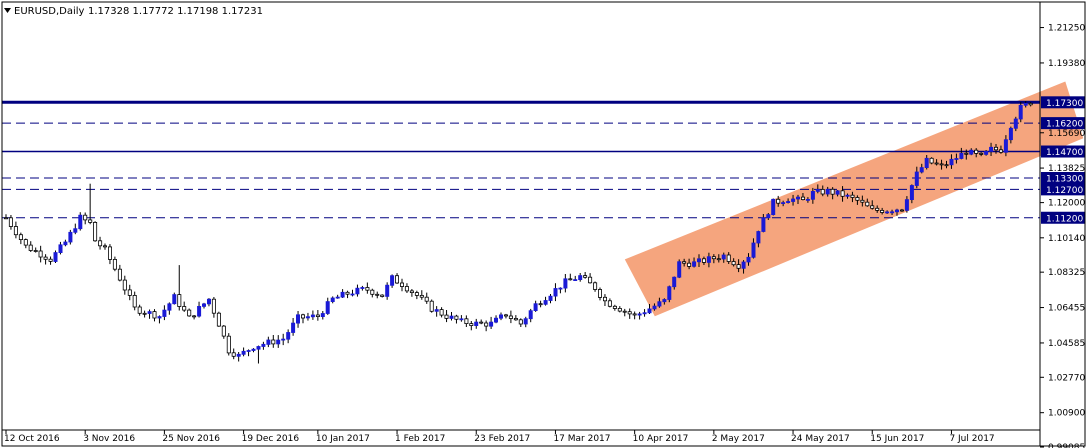  Describe the element at coordinates (502, 439) in the screenshot. I see `x-tick-label: 23 Feb 2017` at that location.